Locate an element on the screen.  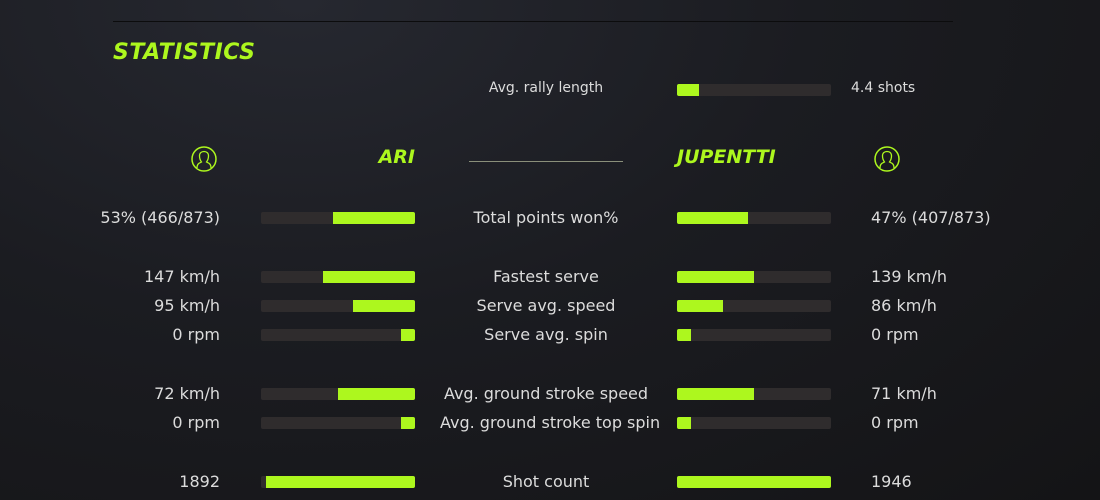
stat-label: Avg. ground stroke top spin is located at coordinates (550, 422).